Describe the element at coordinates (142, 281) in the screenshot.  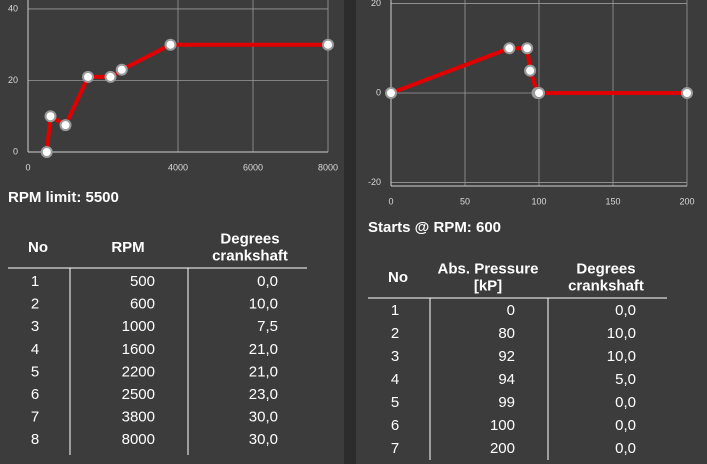
I see `table-cell: 500` at that location.